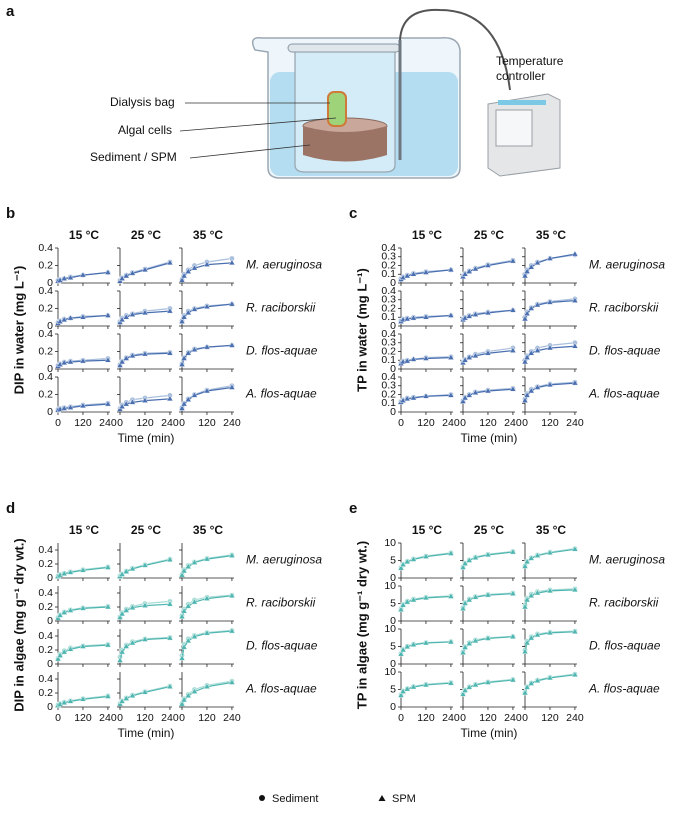 This screenshot has width=685, height=815. I want to click on legend-label: Sediment, so click(295, 799).